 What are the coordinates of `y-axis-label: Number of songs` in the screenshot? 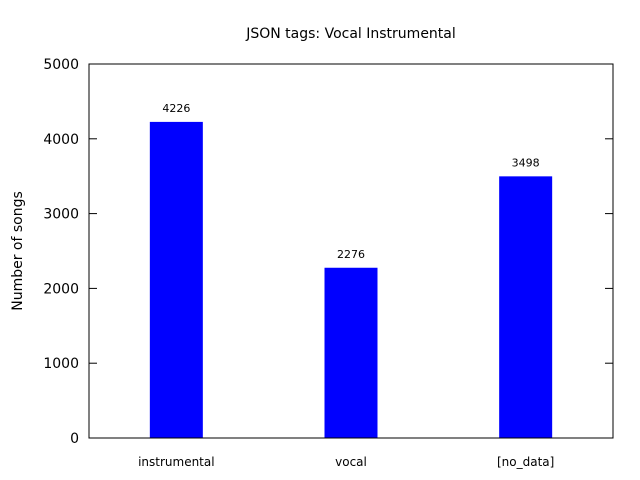 It's located at (18, 251).